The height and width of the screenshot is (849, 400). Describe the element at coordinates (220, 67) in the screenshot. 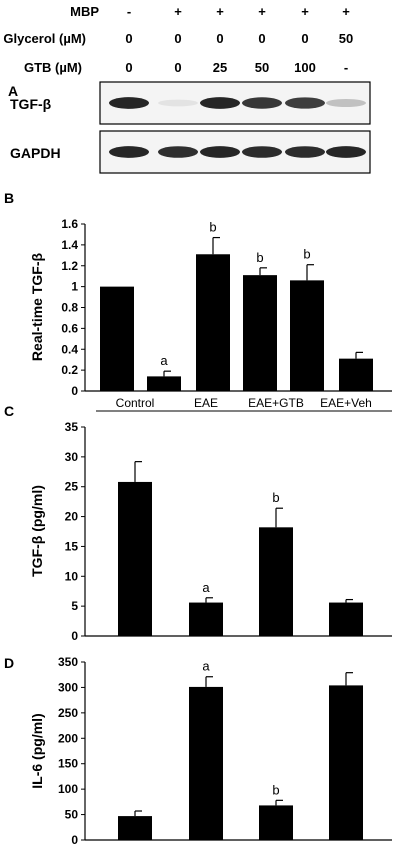

I see `condition-value: 25` at that location.